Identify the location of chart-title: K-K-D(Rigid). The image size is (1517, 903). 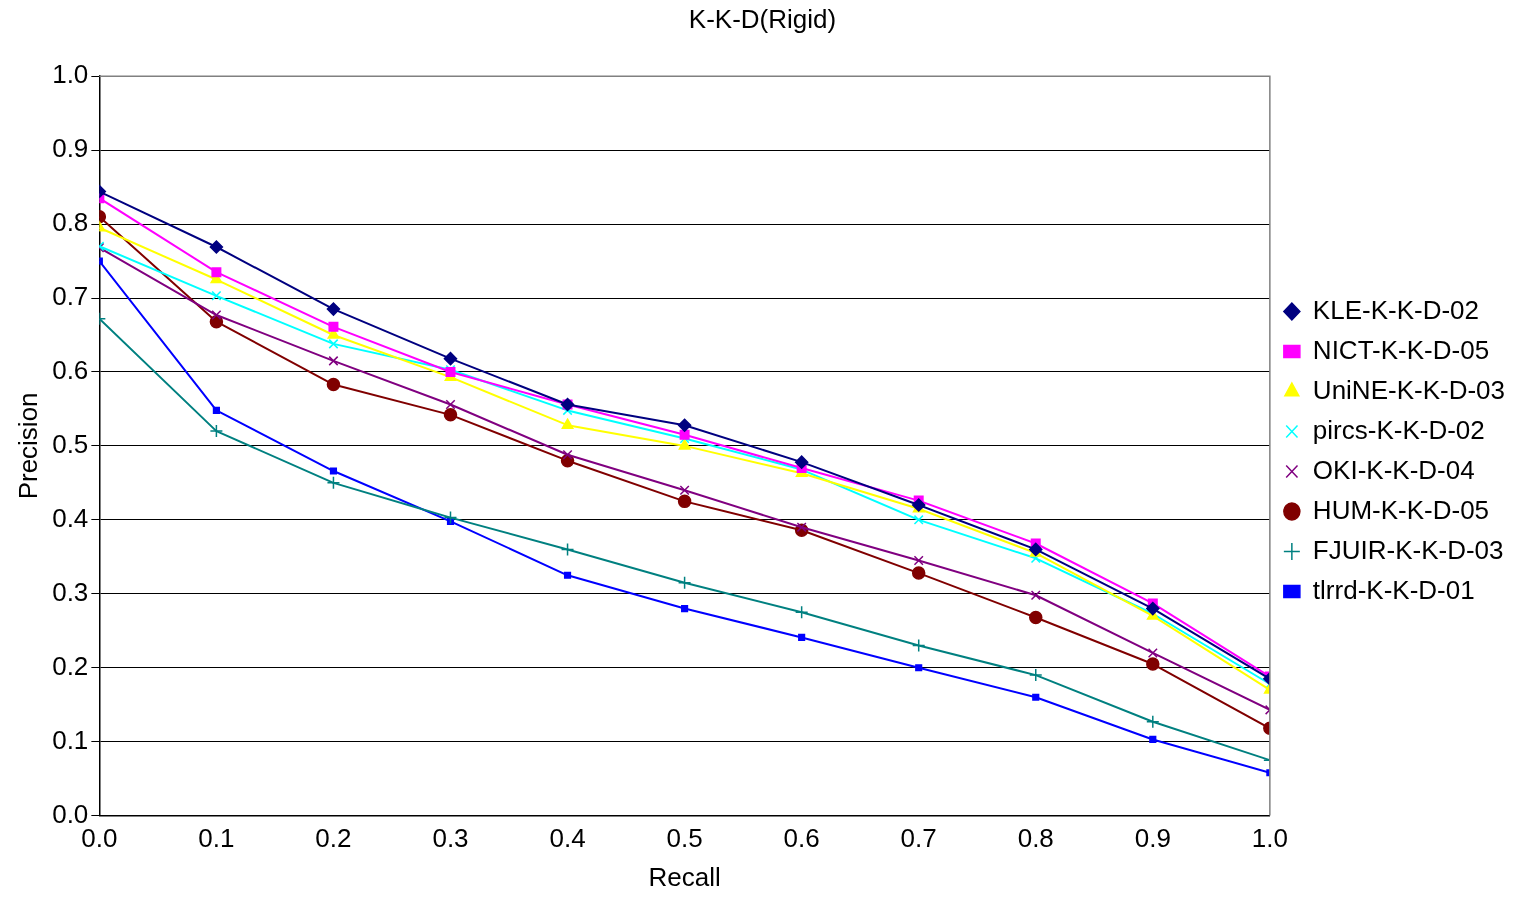
(762, 18).